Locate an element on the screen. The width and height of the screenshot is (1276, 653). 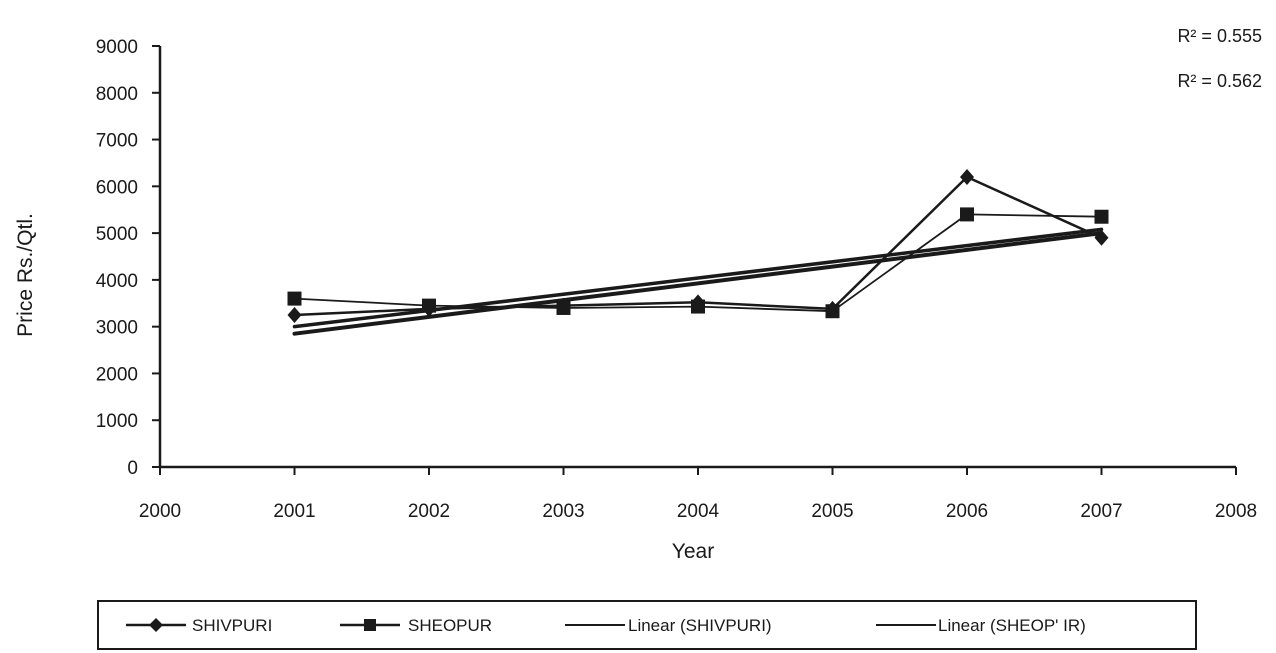
series-line-shivpuri is located at coordinates (698, 246).